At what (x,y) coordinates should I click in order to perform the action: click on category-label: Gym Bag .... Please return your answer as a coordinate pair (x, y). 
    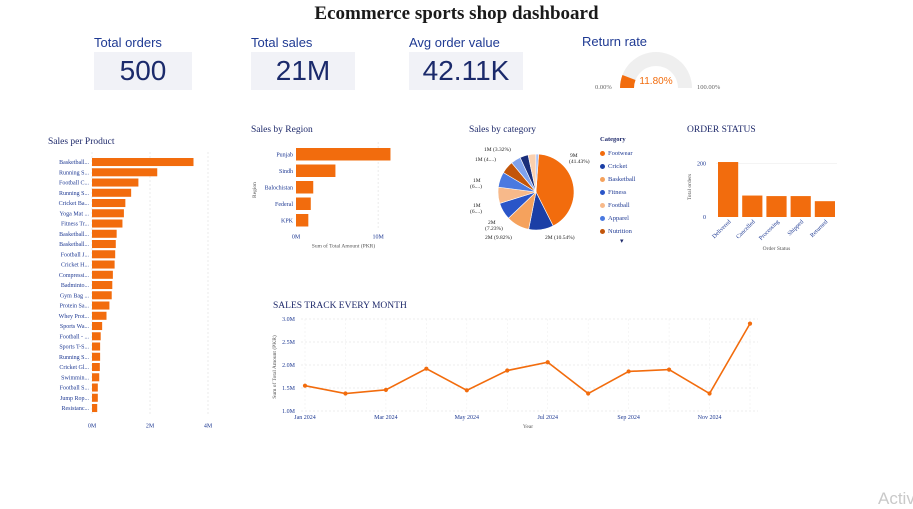
    Looking at the image, I should click on (75, 296).